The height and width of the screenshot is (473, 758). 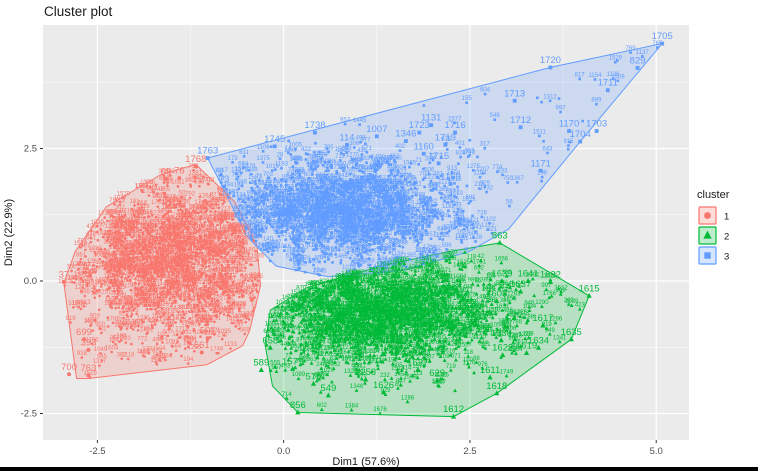 What do you see at coordinates (132, 311) in the screenshot?
I see `svg-text: 1573` at bounding box center [132, 311].